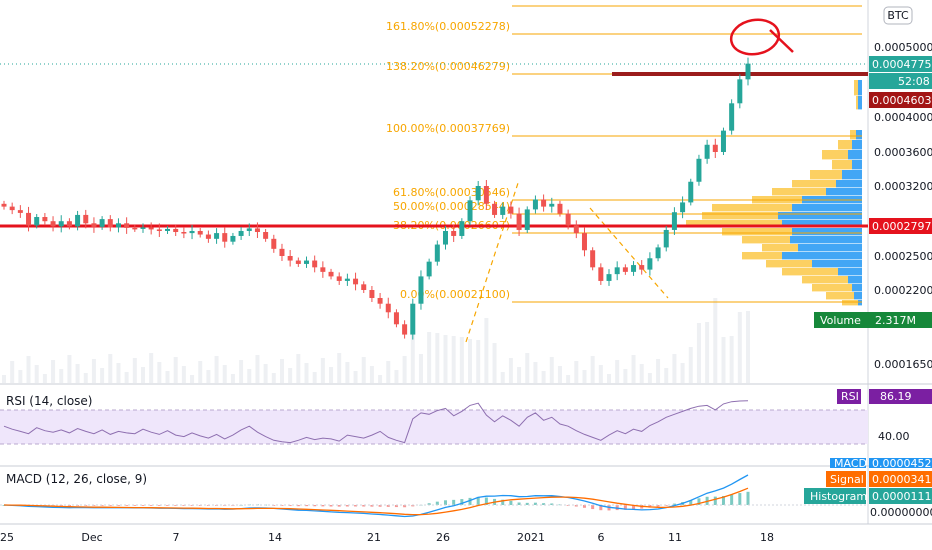 Image resolution: width=932 pixels, height=550 pixels. What do you see at coordinates (49, 401) in the screenshot?
I see `rsi-title: RSI (14, close)` at bounding box center [49, 401].